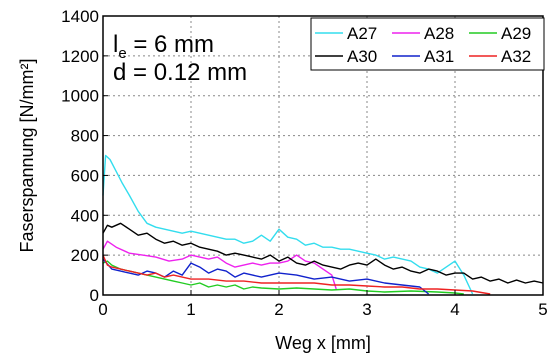 The height and width of the screenshot is (357, 557). I want to click on annotation-line-1: le = 6 mm, so click(163, 46).